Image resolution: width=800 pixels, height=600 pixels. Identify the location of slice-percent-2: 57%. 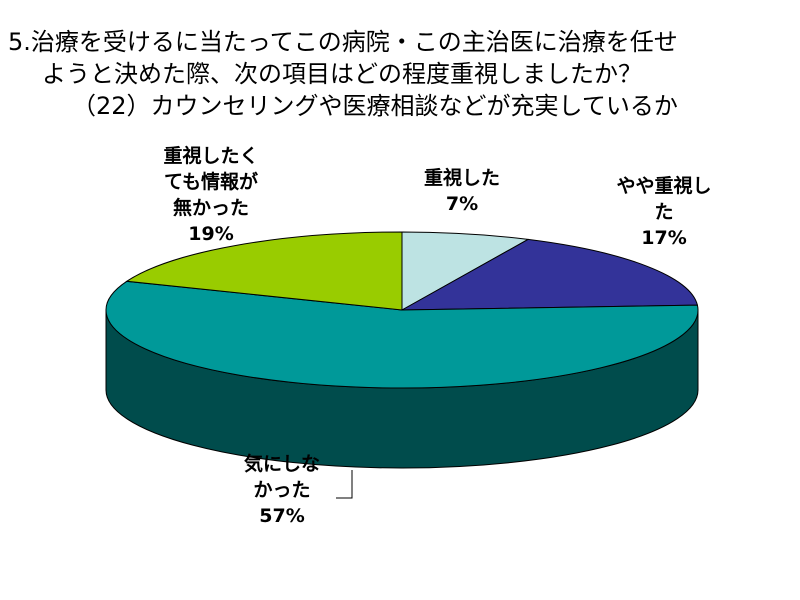
(281, 516).